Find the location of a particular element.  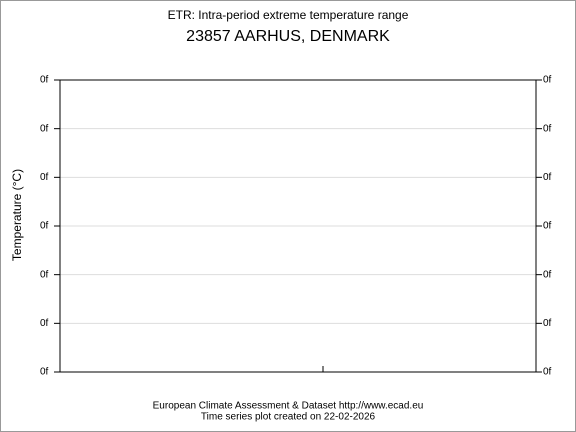

footer: Time series plot created on 22-02-2026 is located at coordinates (288, 417).